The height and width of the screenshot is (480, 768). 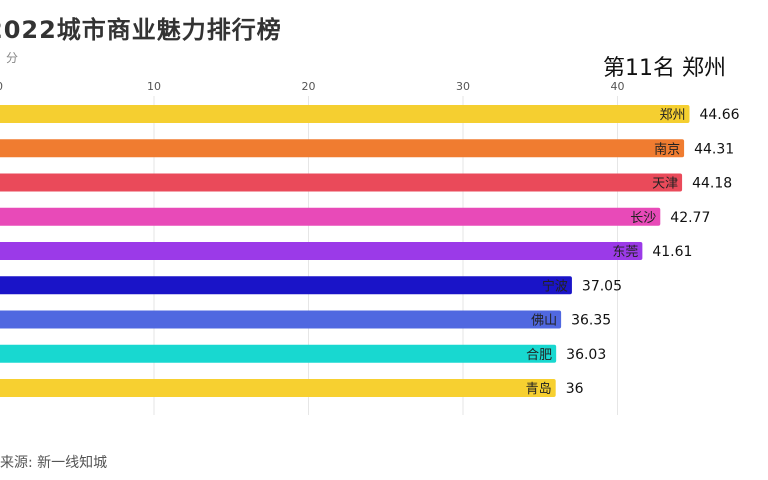 I want to click on x-tick-label: 10, so click(x=154, y=86).